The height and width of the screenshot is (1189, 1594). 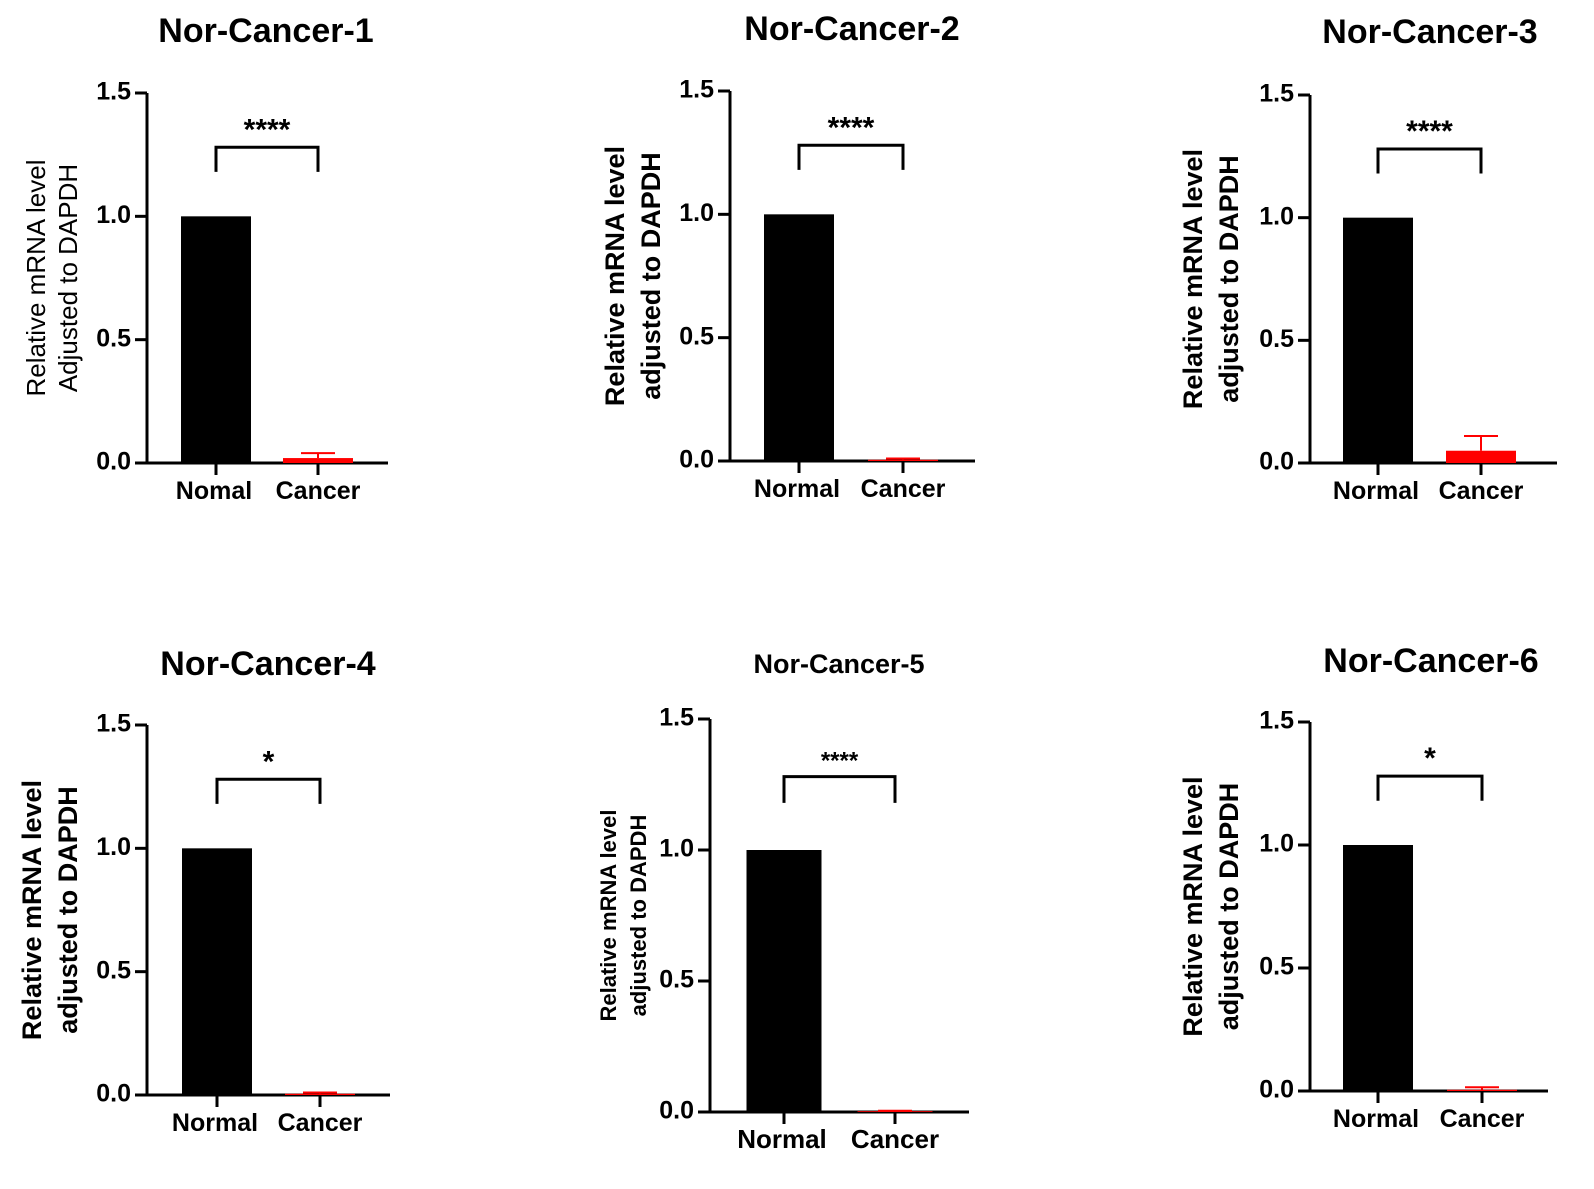 What do you see at coordinates (838, 664) in the screenshot?
I see `chart-title: Nor-Cancer-5` at bounding box center [838, 664].